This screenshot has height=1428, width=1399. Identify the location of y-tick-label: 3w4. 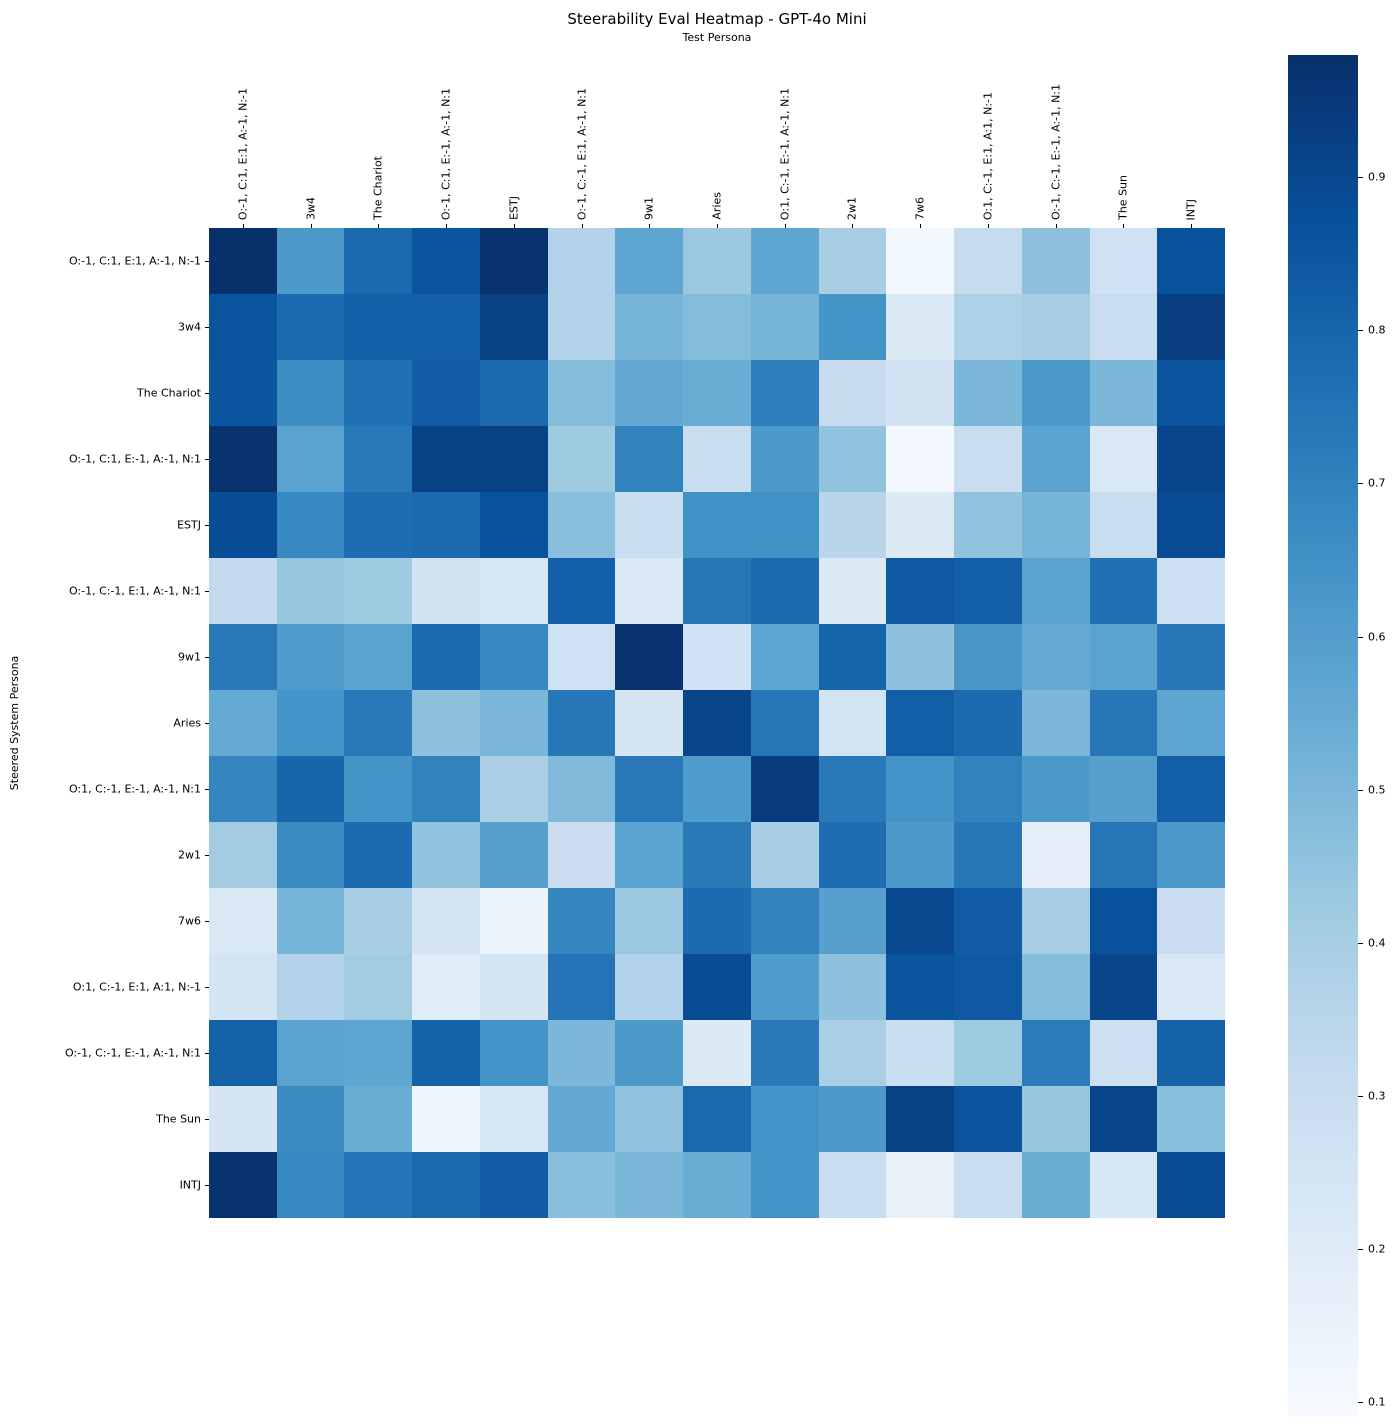
(189, 327).